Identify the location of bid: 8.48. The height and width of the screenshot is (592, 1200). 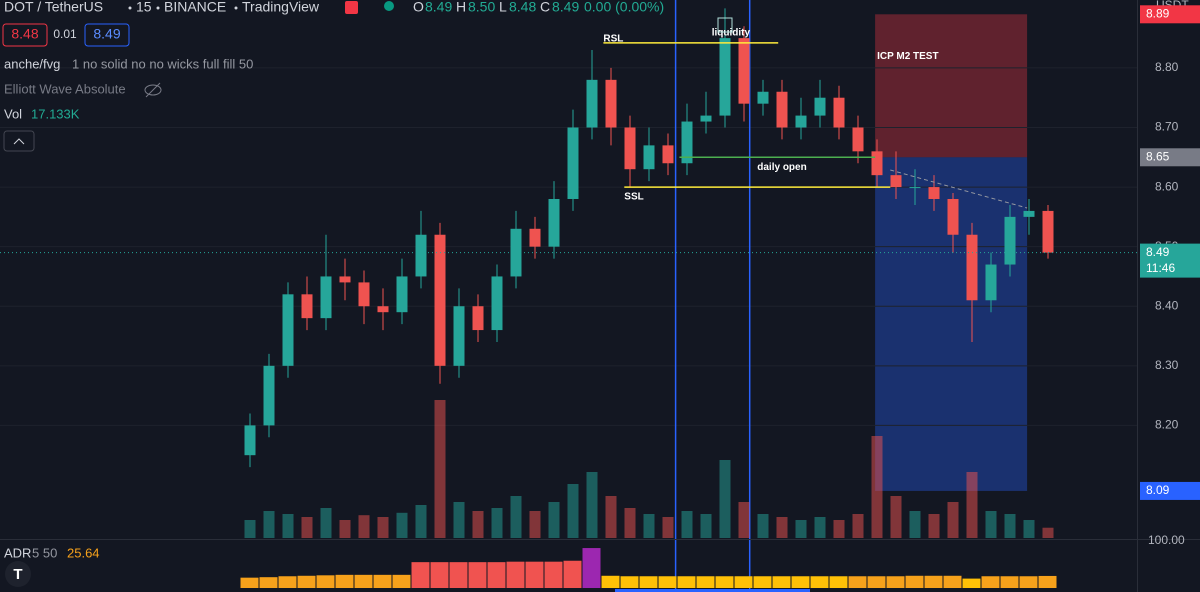
(24, 34).